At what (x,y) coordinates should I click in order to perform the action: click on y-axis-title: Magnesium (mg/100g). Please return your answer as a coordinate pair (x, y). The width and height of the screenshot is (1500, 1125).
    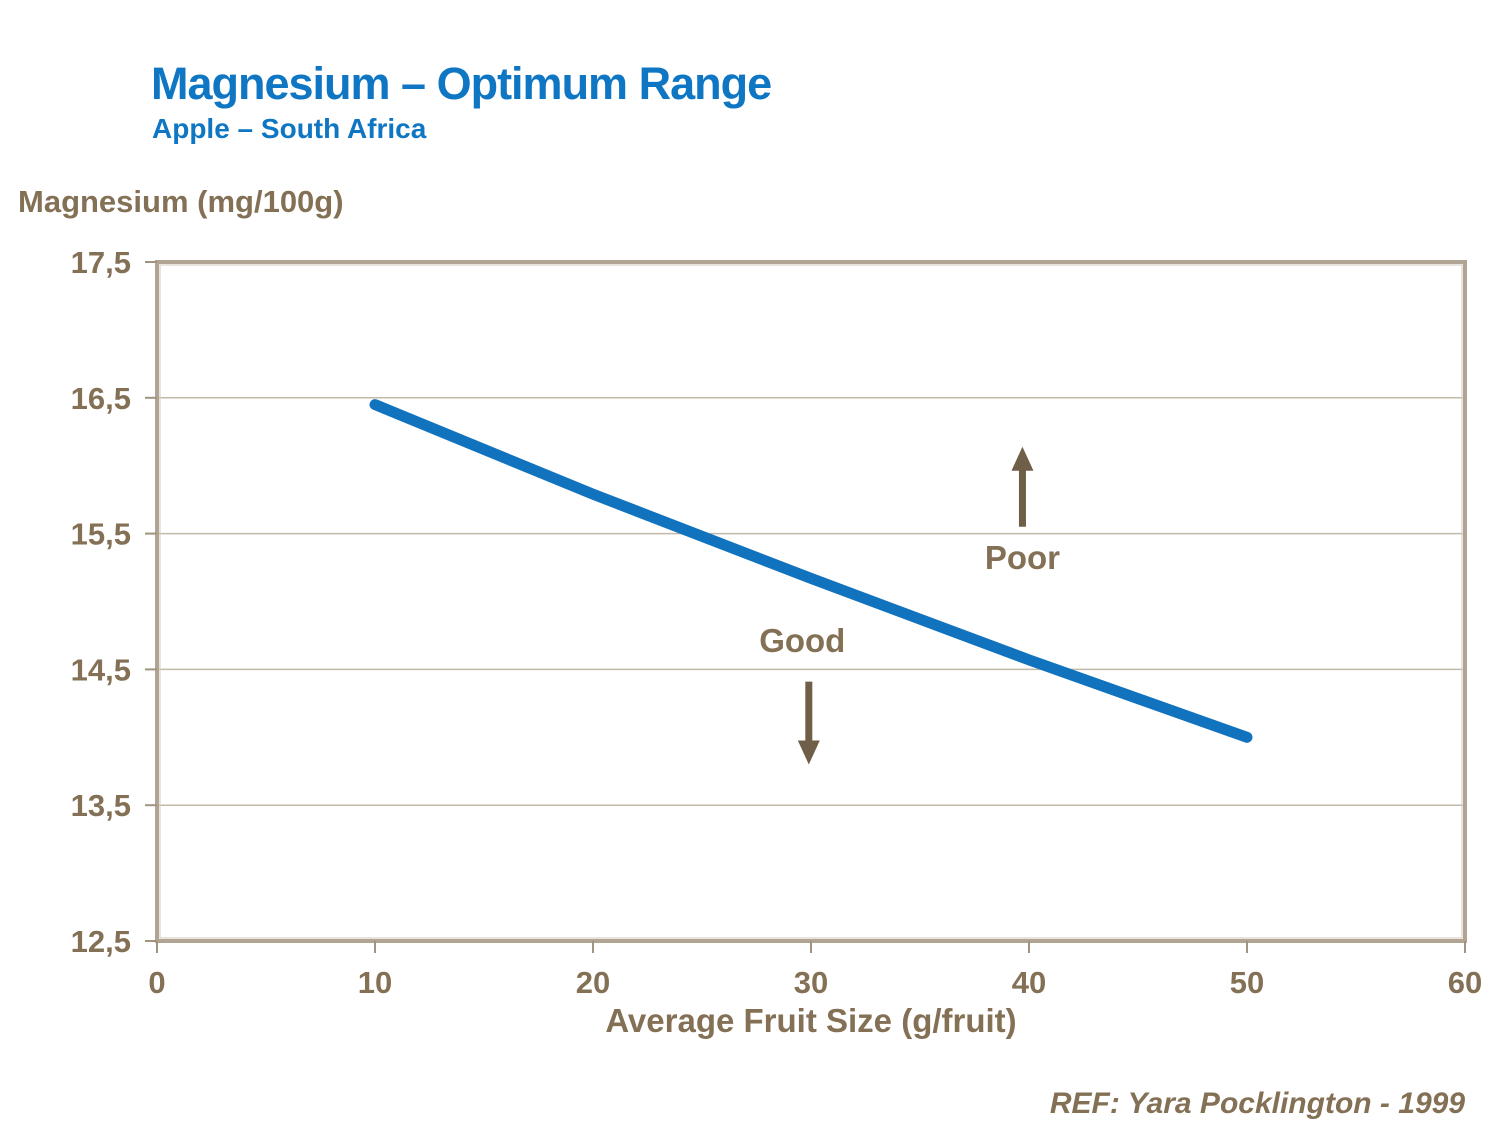
    Looking at the image, I should click on (181, 201).